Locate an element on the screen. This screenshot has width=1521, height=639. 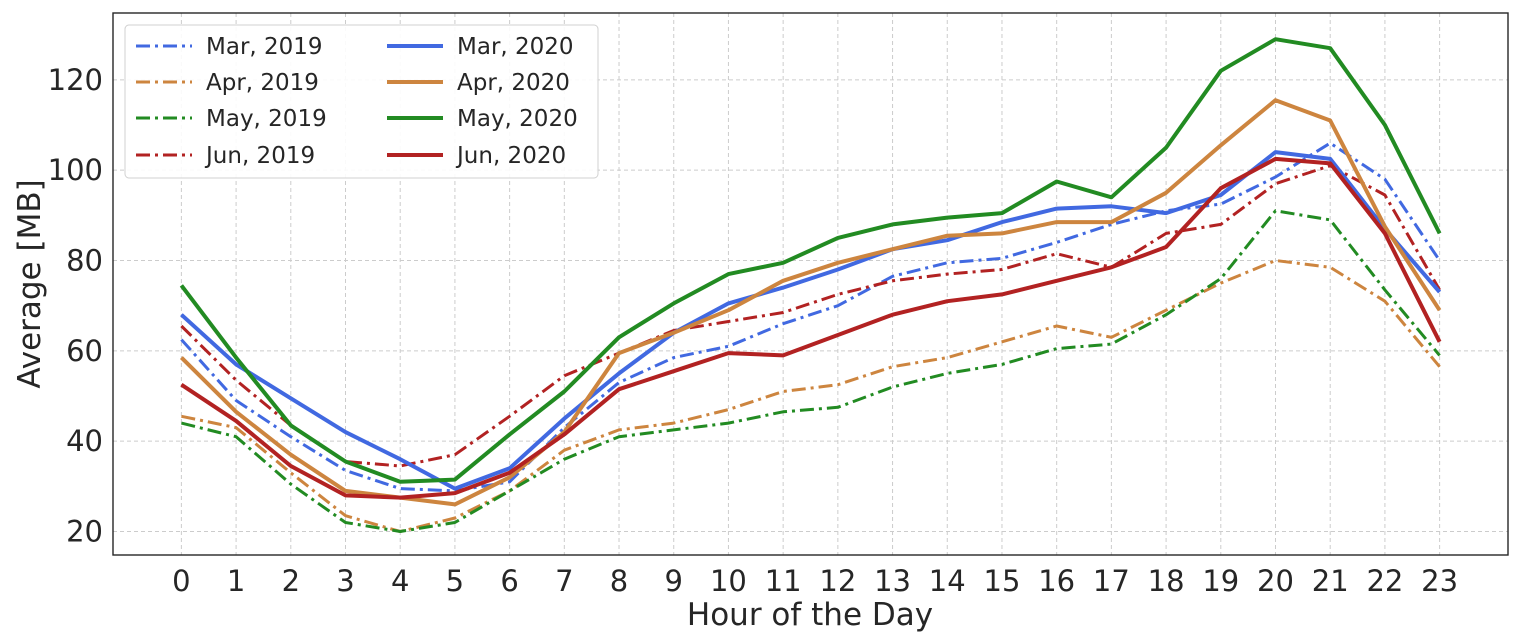
x-tick-label: 17 is located at coordinates (1111, 581).